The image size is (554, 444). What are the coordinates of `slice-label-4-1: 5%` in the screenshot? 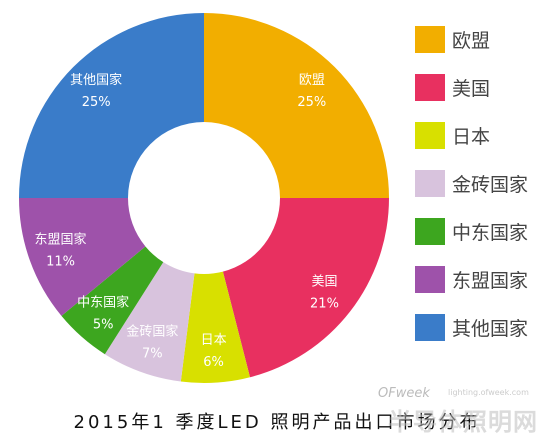 It's located at (103, 324).